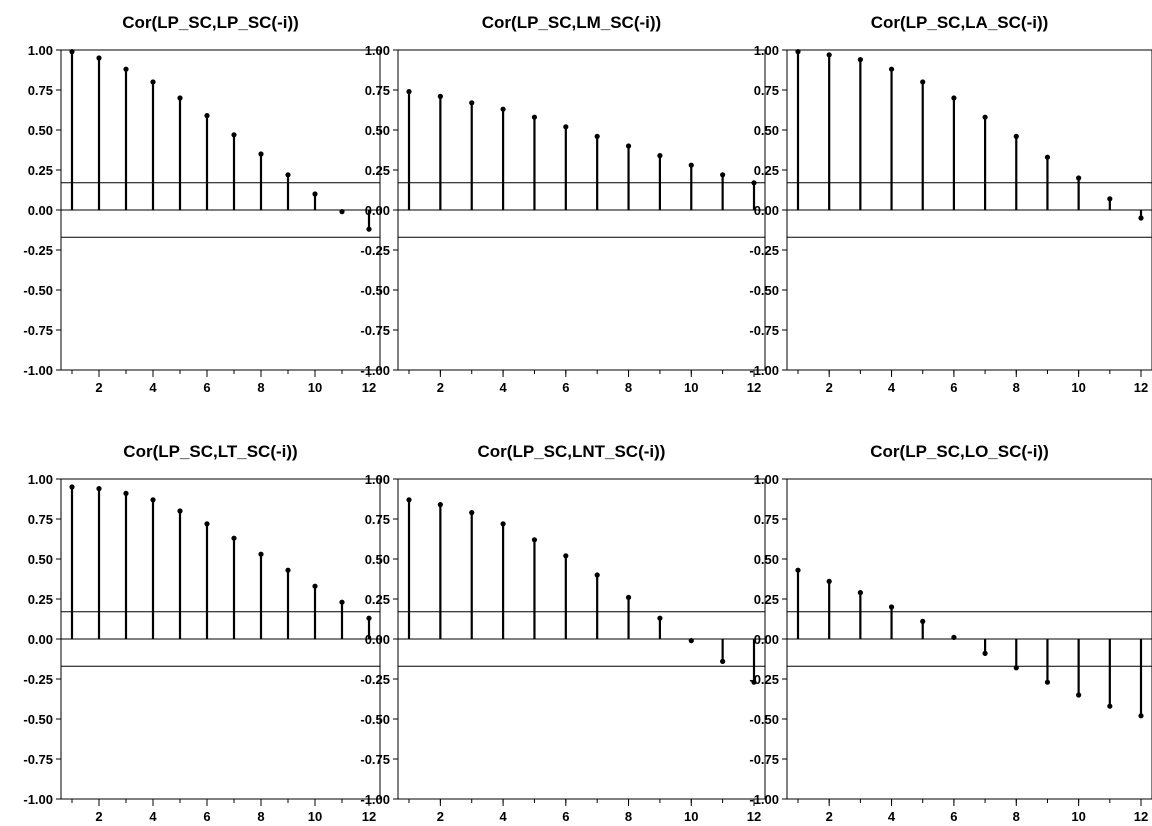  Describe the element at coordinates (960, 22) in the screenshot. I see `panel-title: Cor(LP_SC,LA_SC(-i))` at that location.